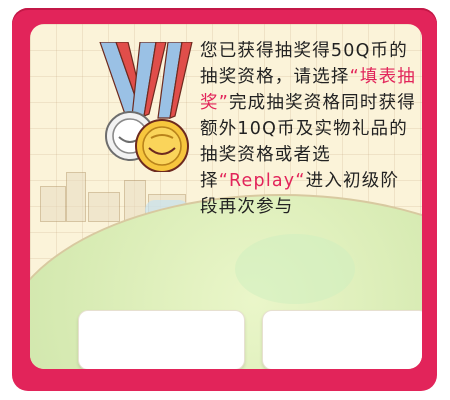 Image resolution: width=450 pixels, height=400 pixels. Describe the element at coordinates (300, 194) in the screenshot. I see `message-part-5: 进入初级阶段再次参与` at that location.